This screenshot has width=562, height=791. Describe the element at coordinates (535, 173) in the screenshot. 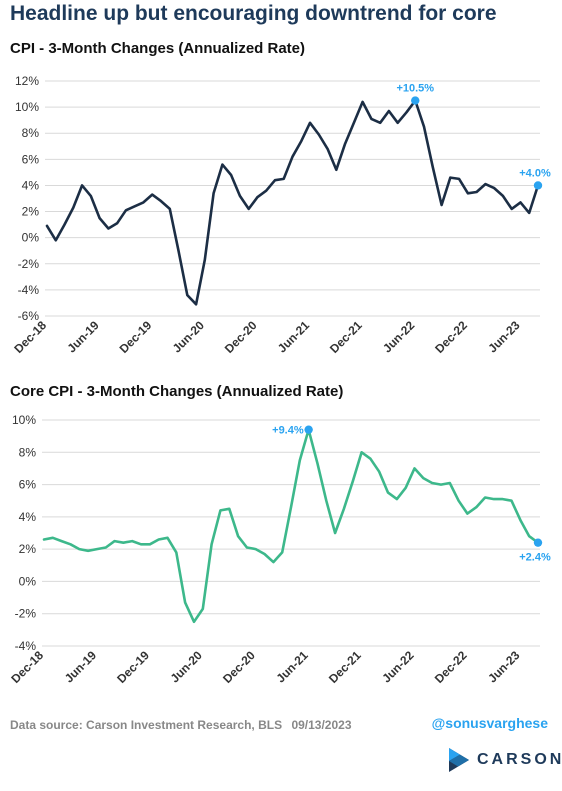

I see `point-annotation: +4.0%` at that location.